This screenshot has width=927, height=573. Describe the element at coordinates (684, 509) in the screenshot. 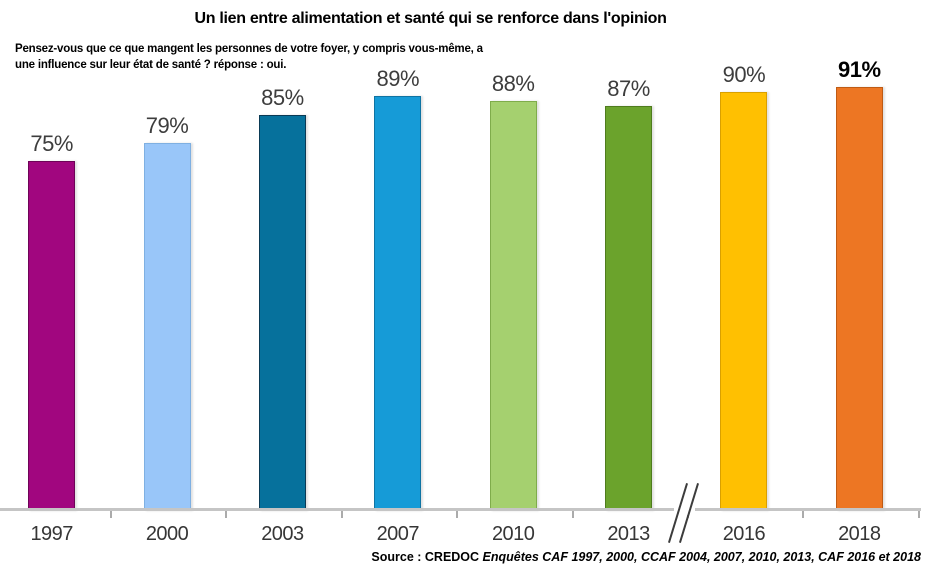

I see `axis-break-gap` at that location.